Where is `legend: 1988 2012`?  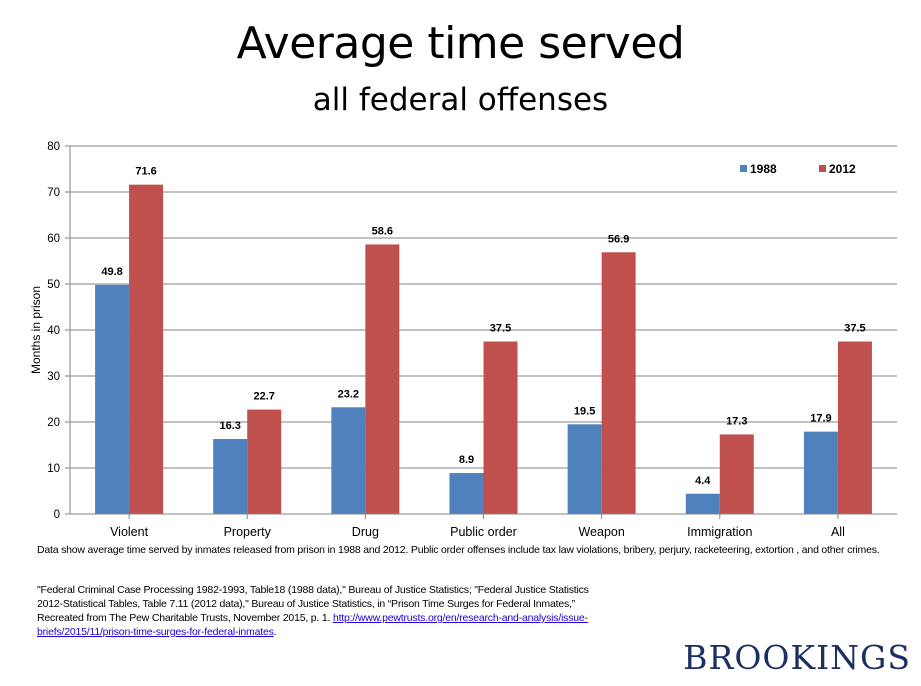
legend: 1988 2012 is located at coordinates (798, 169).